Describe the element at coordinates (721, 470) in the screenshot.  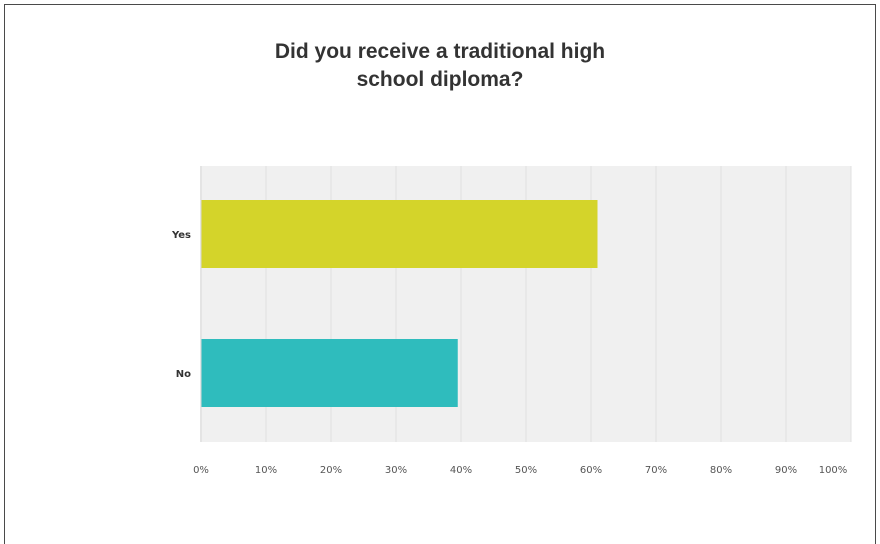
I see `x-tick-label-8: 80%` at that location.